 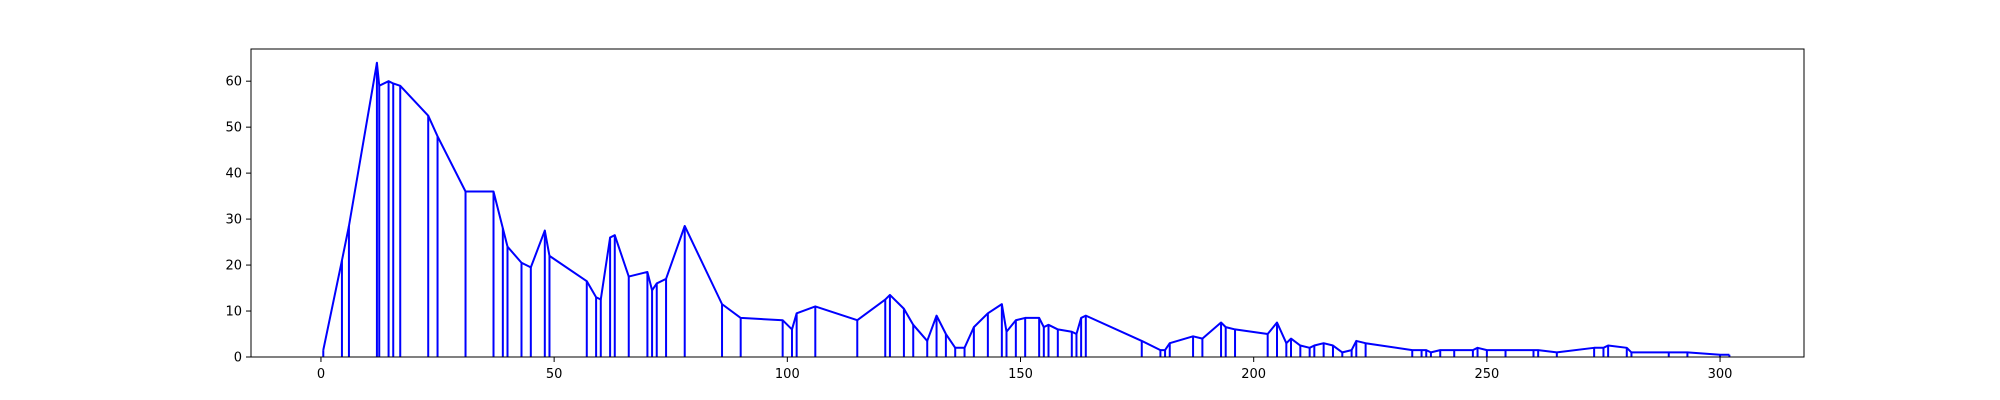 I want to click on x-tick-label: 100, so click(x=787, y=374).